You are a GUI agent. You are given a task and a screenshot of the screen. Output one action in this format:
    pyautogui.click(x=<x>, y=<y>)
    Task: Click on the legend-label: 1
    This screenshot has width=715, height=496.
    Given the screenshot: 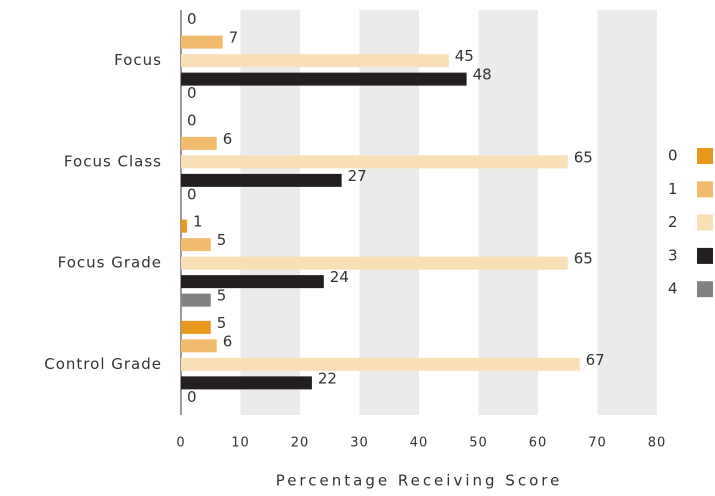 What is the action you would take?
    pyautogui.click(x=673, y=189)
    